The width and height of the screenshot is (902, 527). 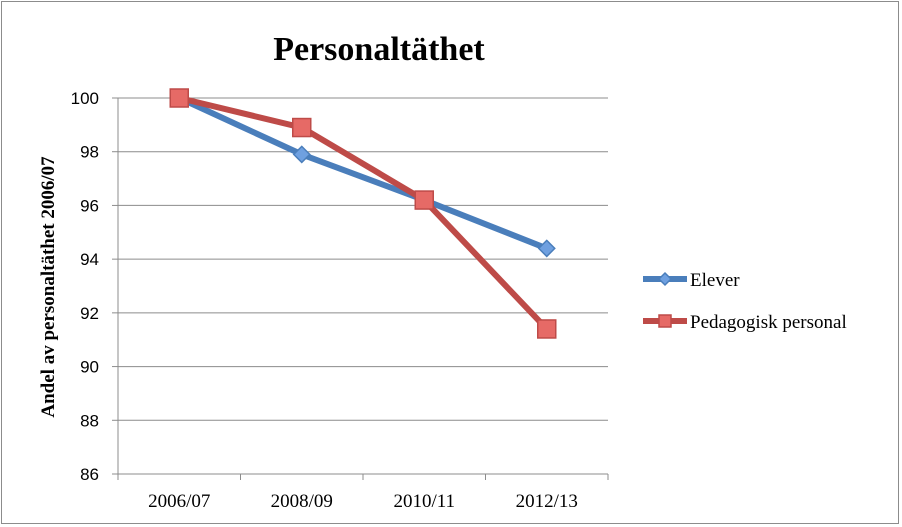 I want to click on y-tick-label: 86, so click(x=89, y=474).